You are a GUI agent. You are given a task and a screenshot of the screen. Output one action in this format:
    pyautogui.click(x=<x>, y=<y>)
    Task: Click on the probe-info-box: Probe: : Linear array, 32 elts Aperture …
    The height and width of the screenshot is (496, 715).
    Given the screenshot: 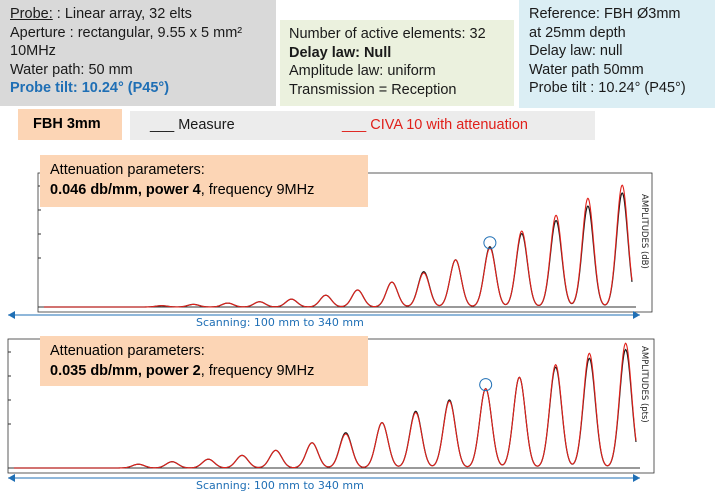 What is the action you would take?
    pyautogui.click(x=138, y=53)
    